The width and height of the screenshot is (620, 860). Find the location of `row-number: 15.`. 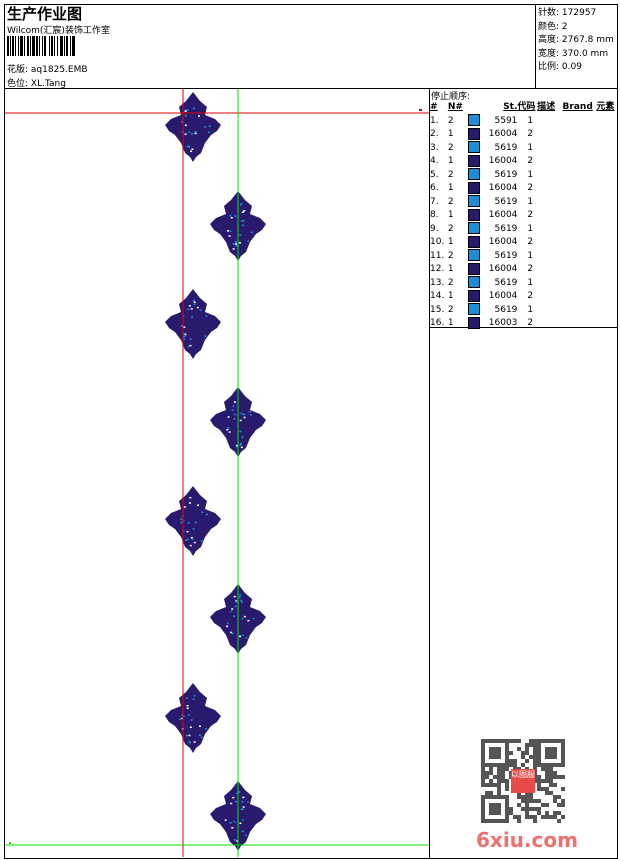

row-number: 15. is located at coordinates (437, 309).